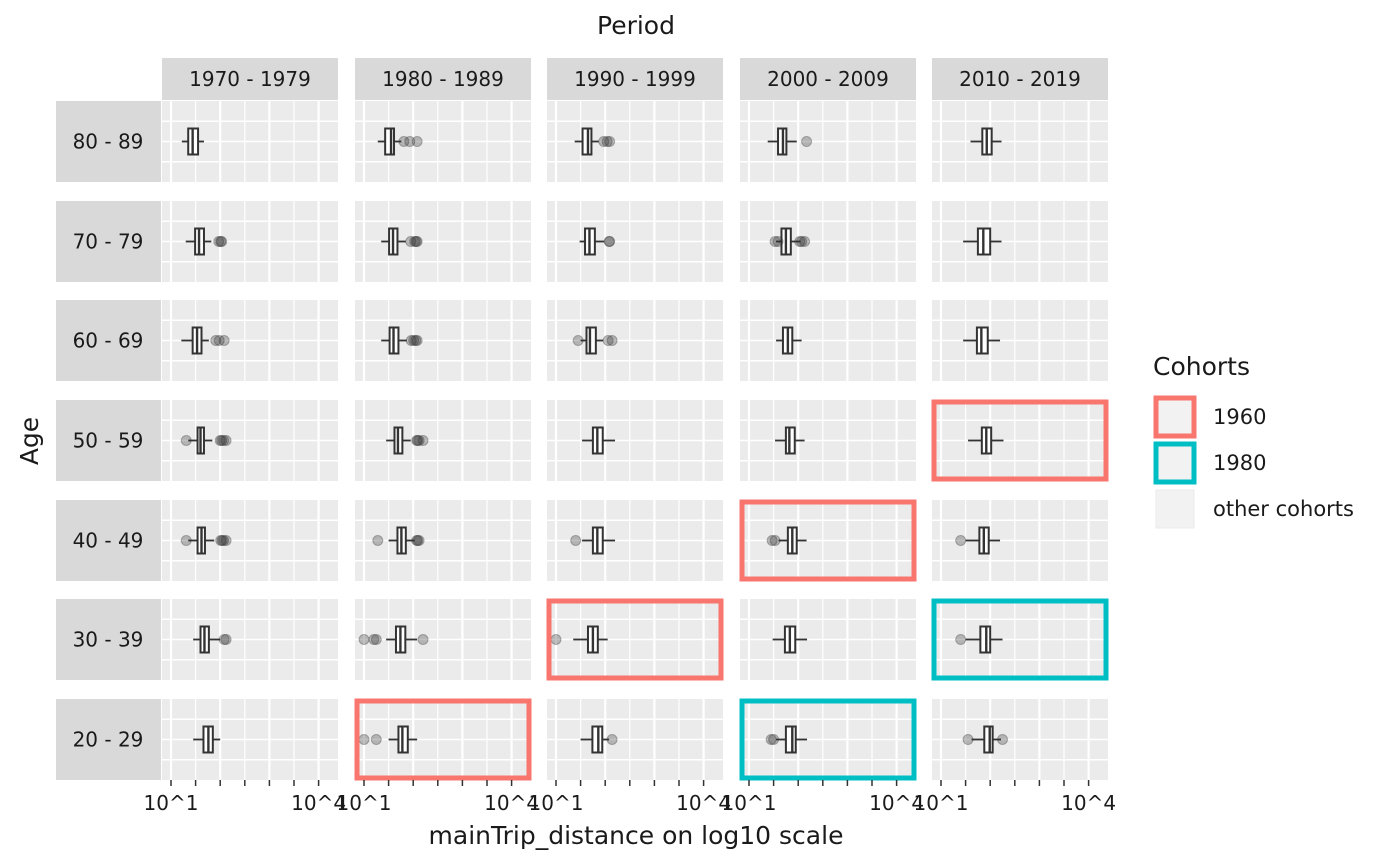 Image resolution: width=1400 pixels, height=866 pixels. I want to click on age-label: 30 - 39, so click(108, 640).